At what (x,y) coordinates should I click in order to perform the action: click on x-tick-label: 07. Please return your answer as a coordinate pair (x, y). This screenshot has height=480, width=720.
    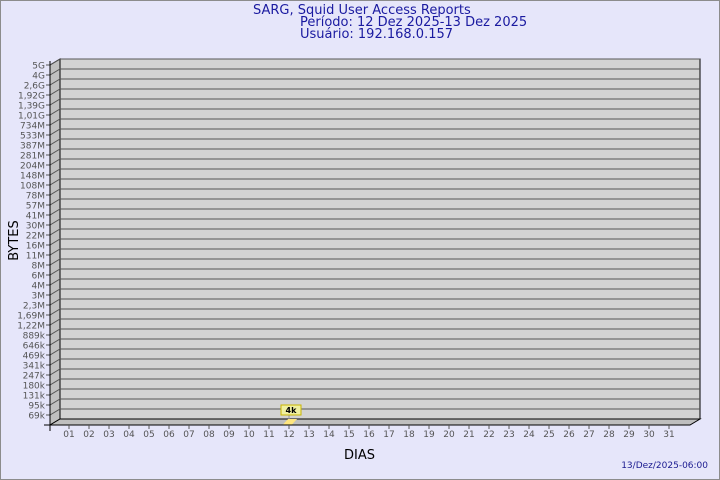
    Looking at the image, I should click on (188, 435).